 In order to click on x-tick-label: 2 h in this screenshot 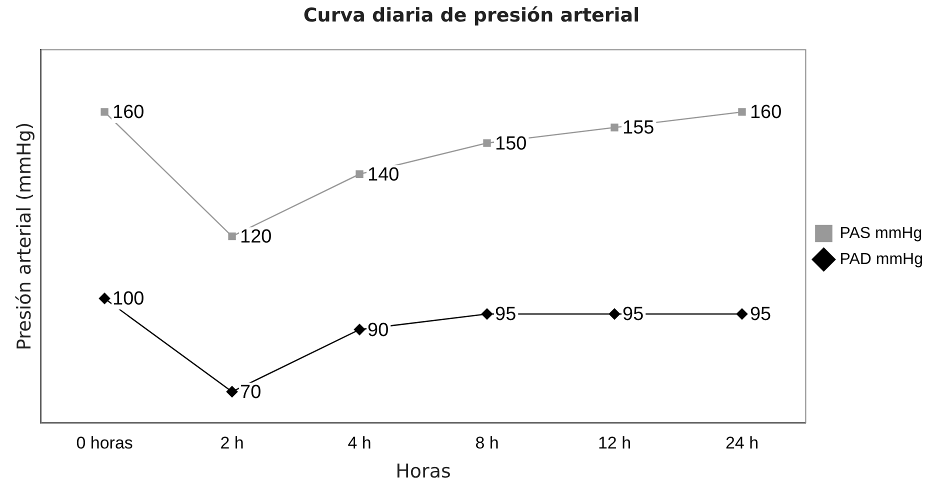, I will do `click(232, 443)`.